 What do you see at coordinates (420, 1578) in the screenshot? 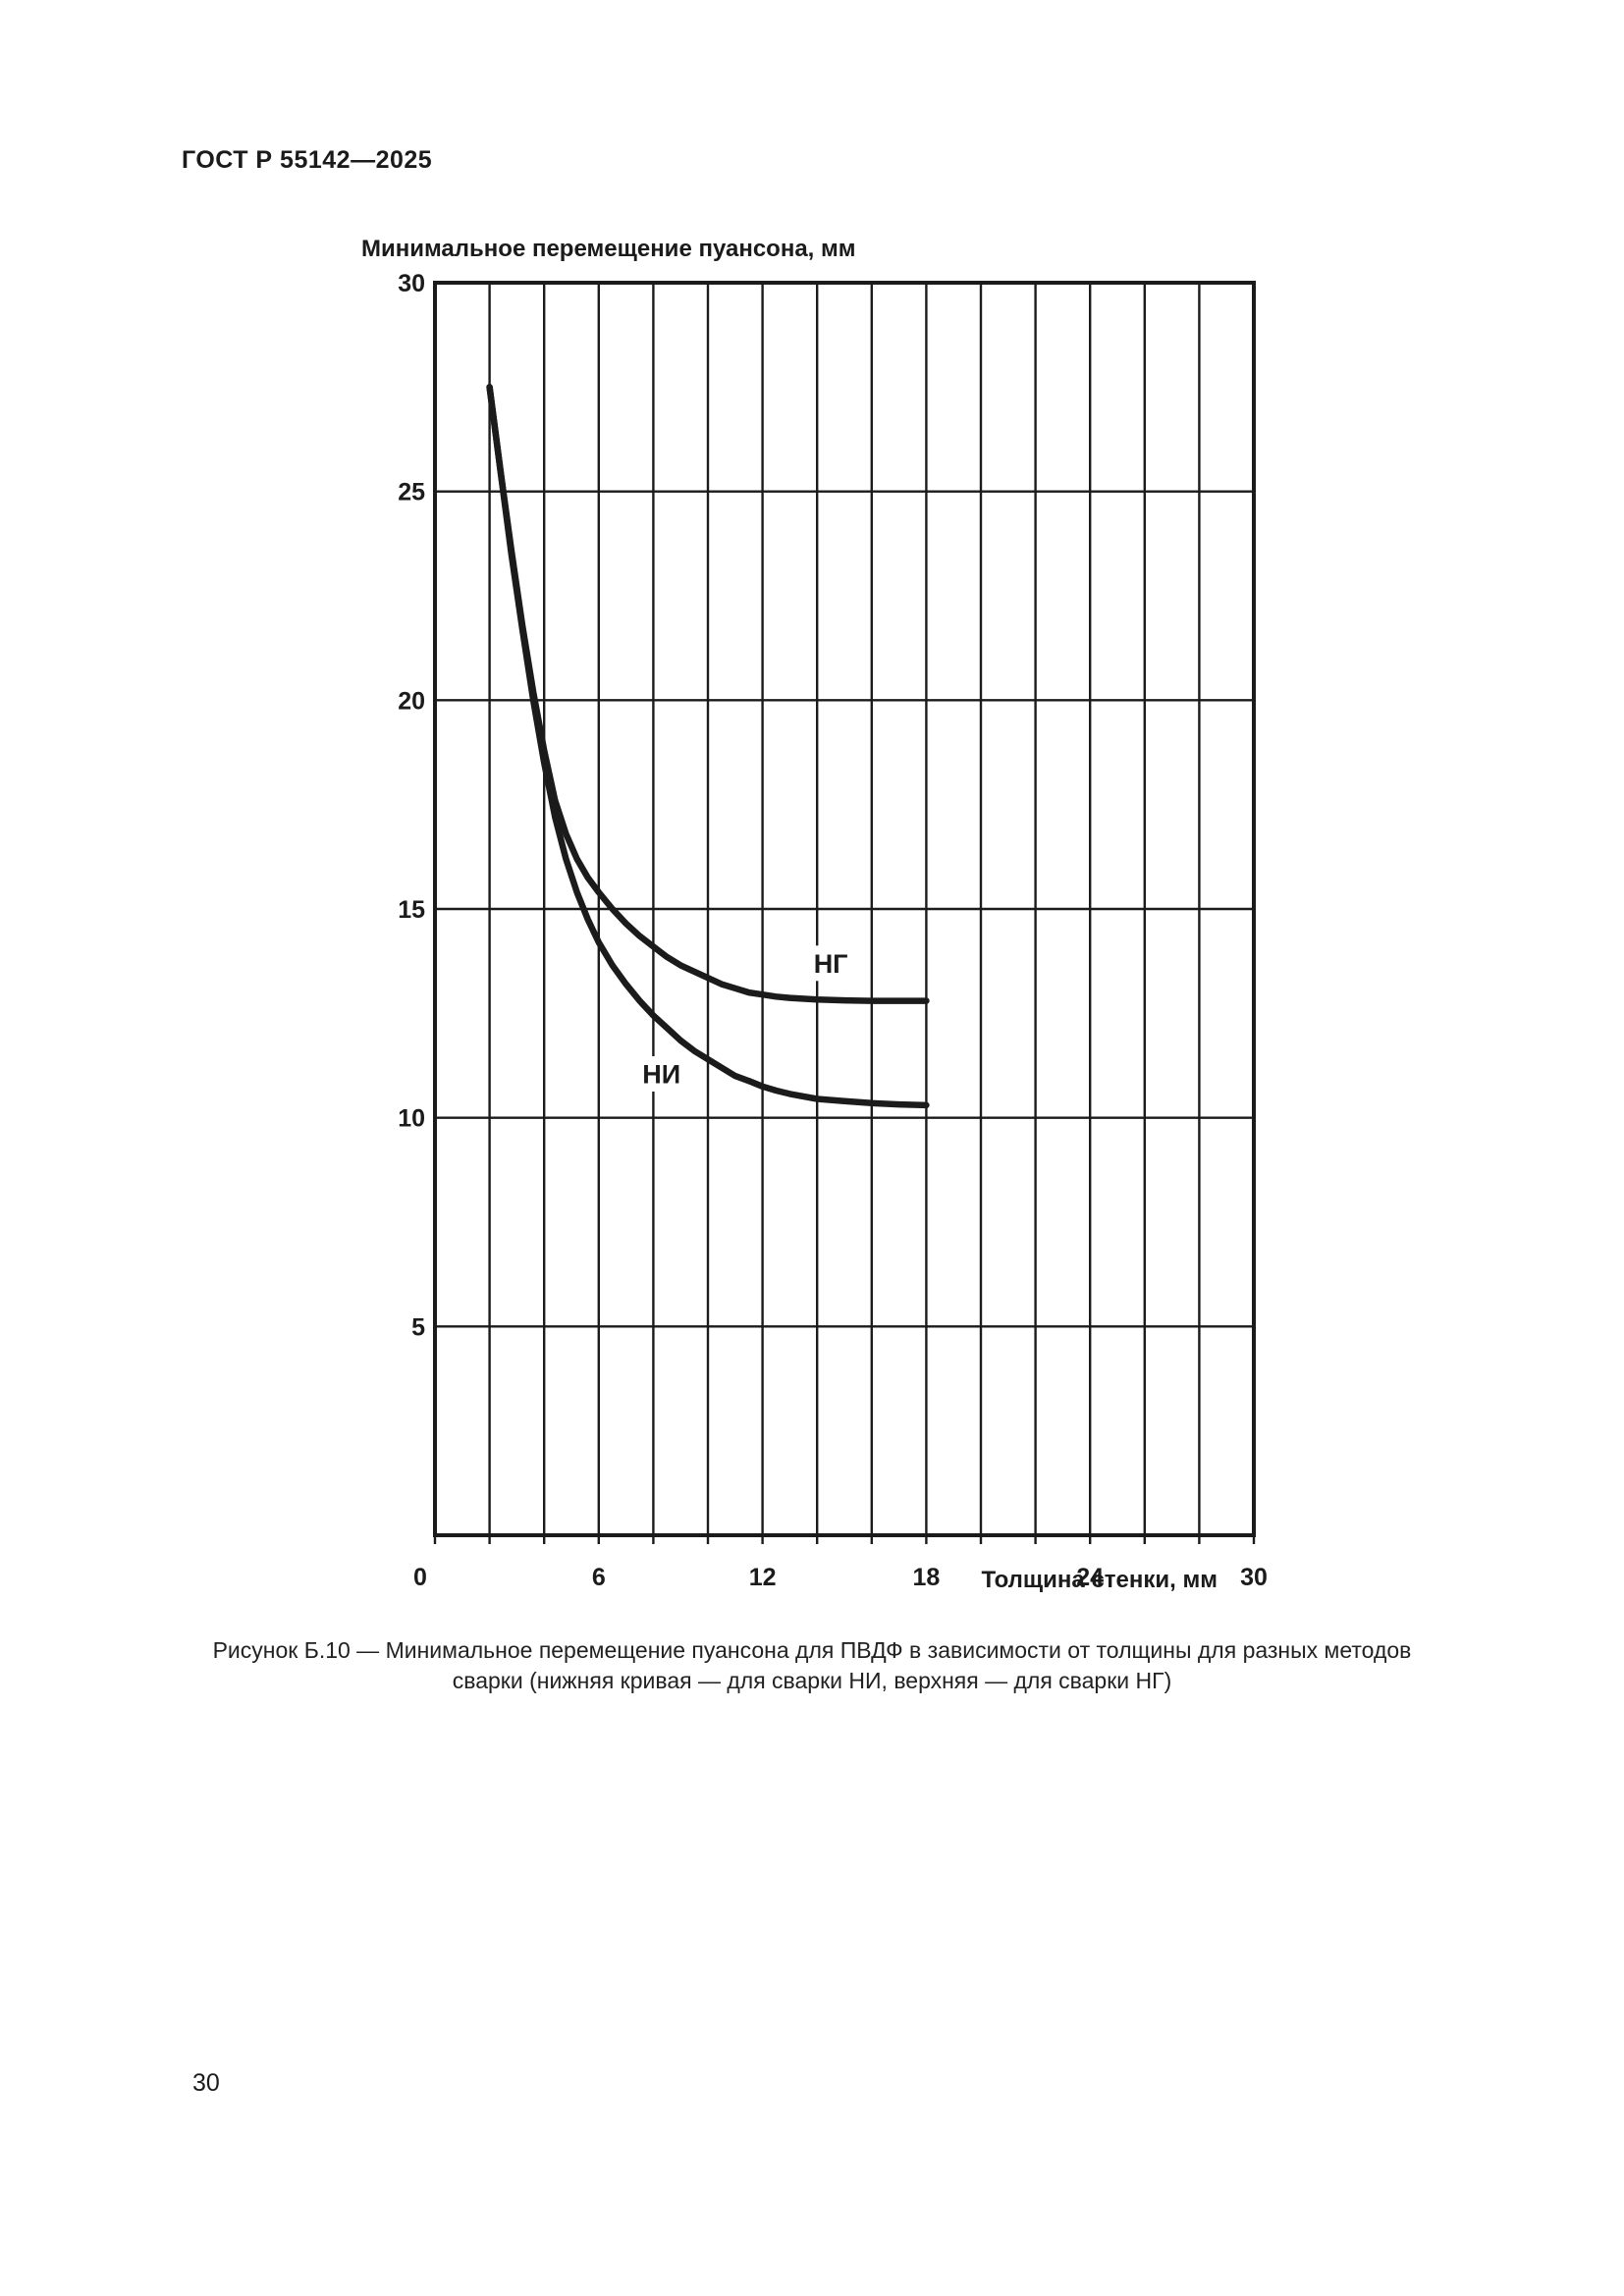
I see `x-tick-label: 0` at bounding box center [420, 1578].